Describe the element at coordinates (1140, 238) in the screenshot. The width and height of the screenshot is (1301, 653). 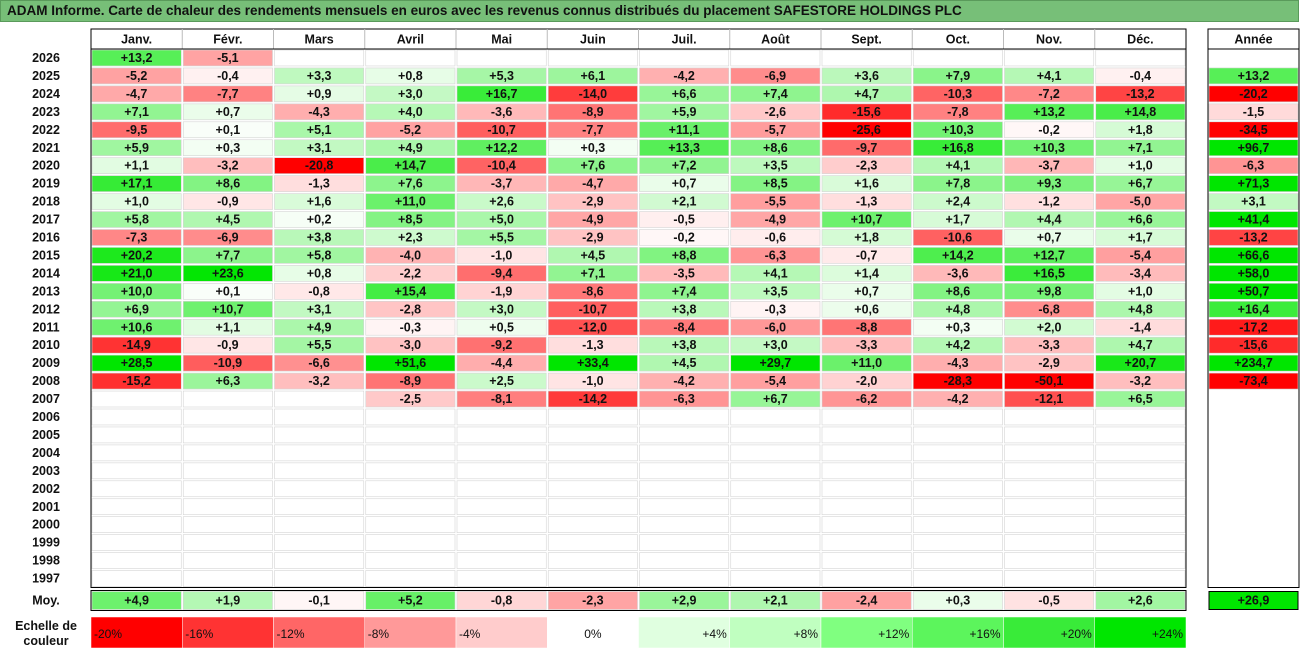
I see `cell-value: +1,7` at that location.